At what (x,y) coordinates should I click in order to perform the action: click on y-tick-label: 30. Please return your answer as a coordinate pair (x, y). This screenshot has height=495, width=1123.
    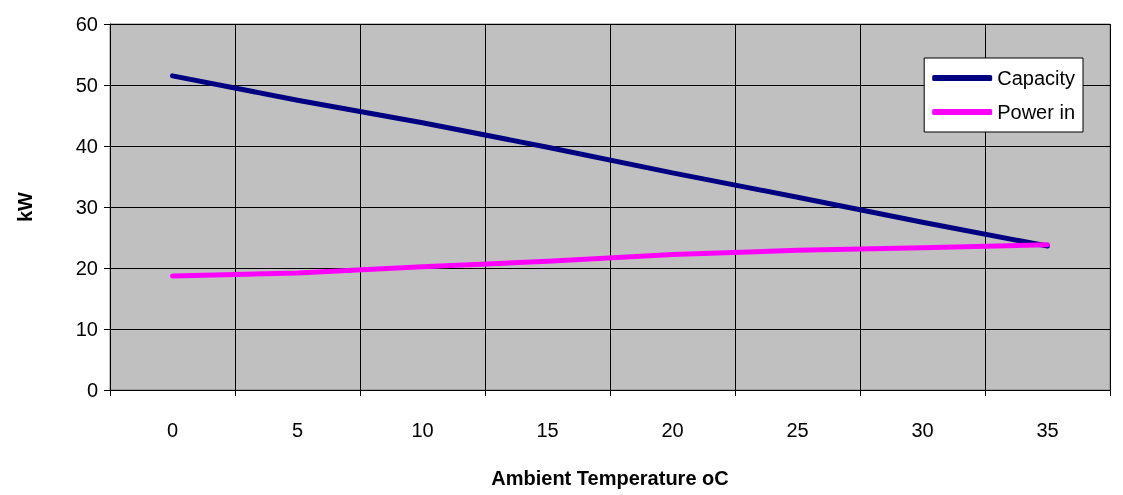
    Looking at the image, I should click on (86, 207).